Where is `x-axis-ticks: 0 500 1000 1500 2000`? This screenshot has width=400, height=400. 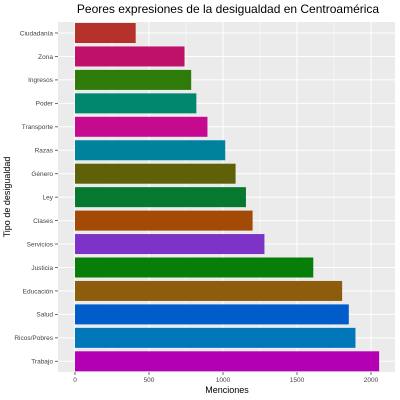 x-axis-ticks: 0 500 1000 1500 2000 is located at coordinates (226, 378).